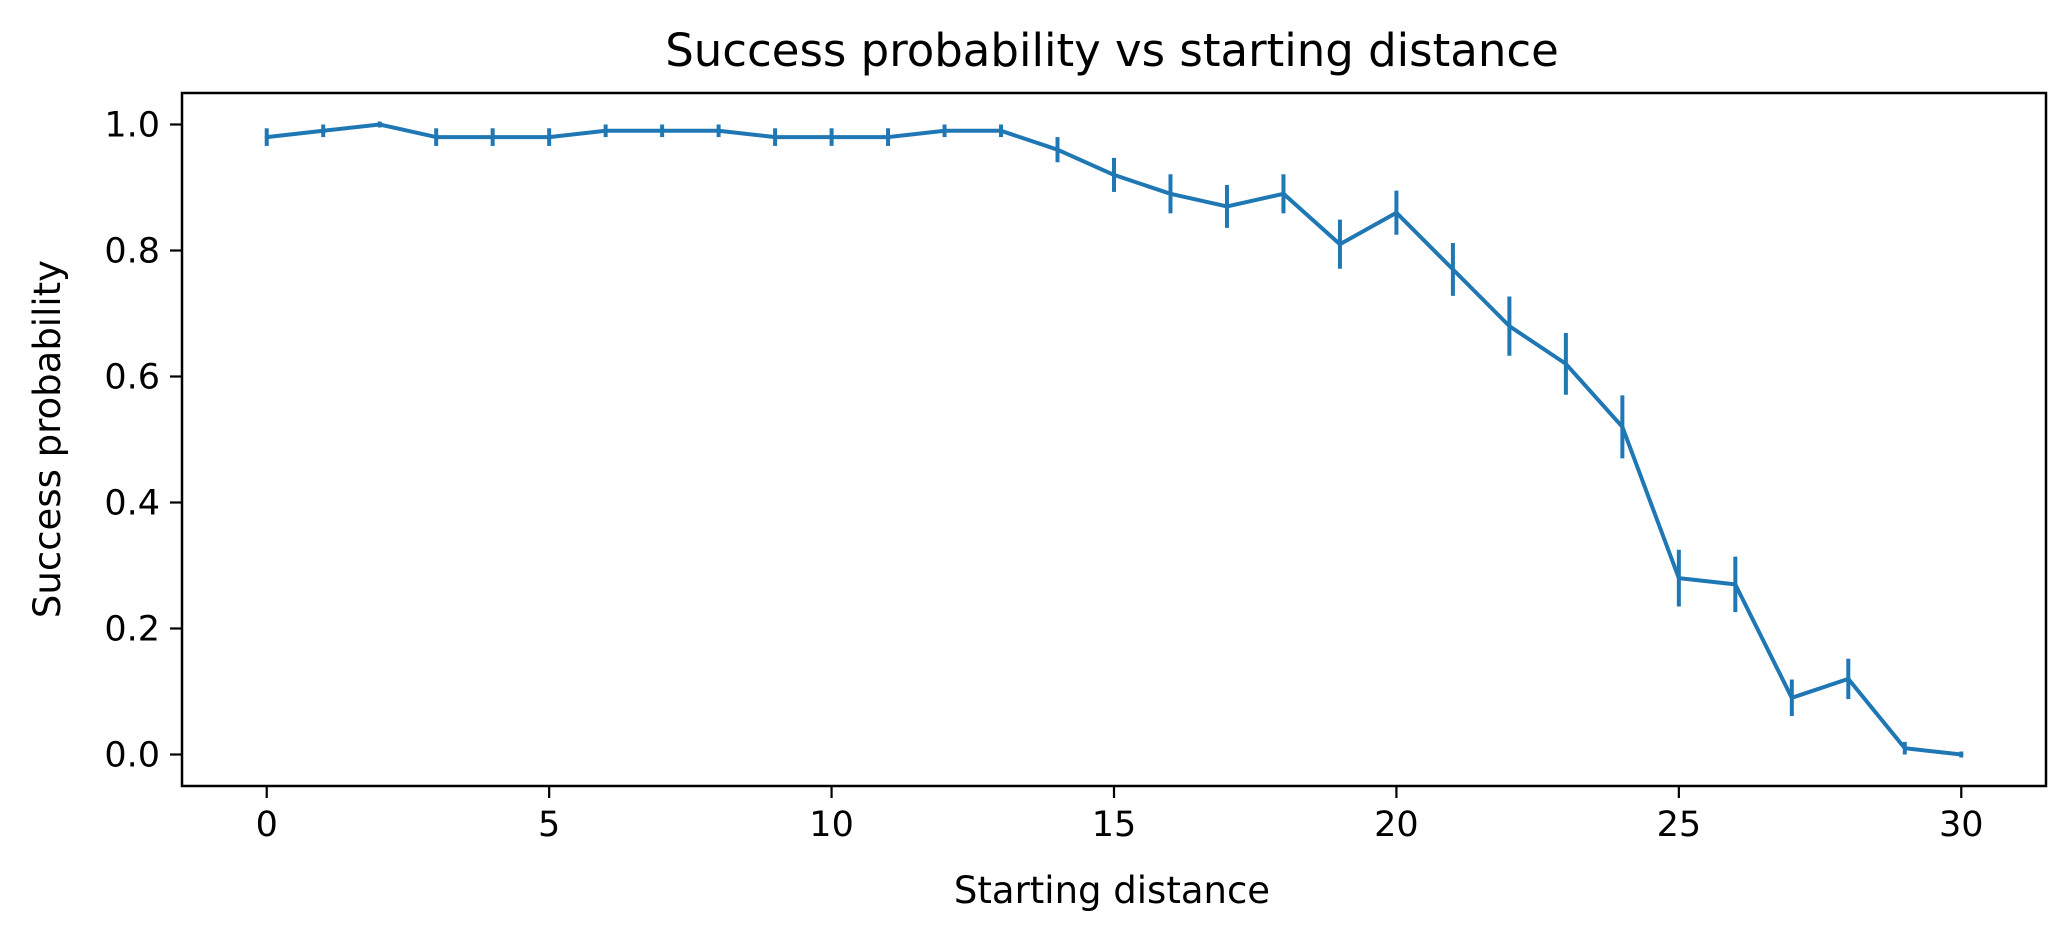 This screenshot has height=941, width=2072. I want to click on y-tick-label: 0.0, so click(132, 756).